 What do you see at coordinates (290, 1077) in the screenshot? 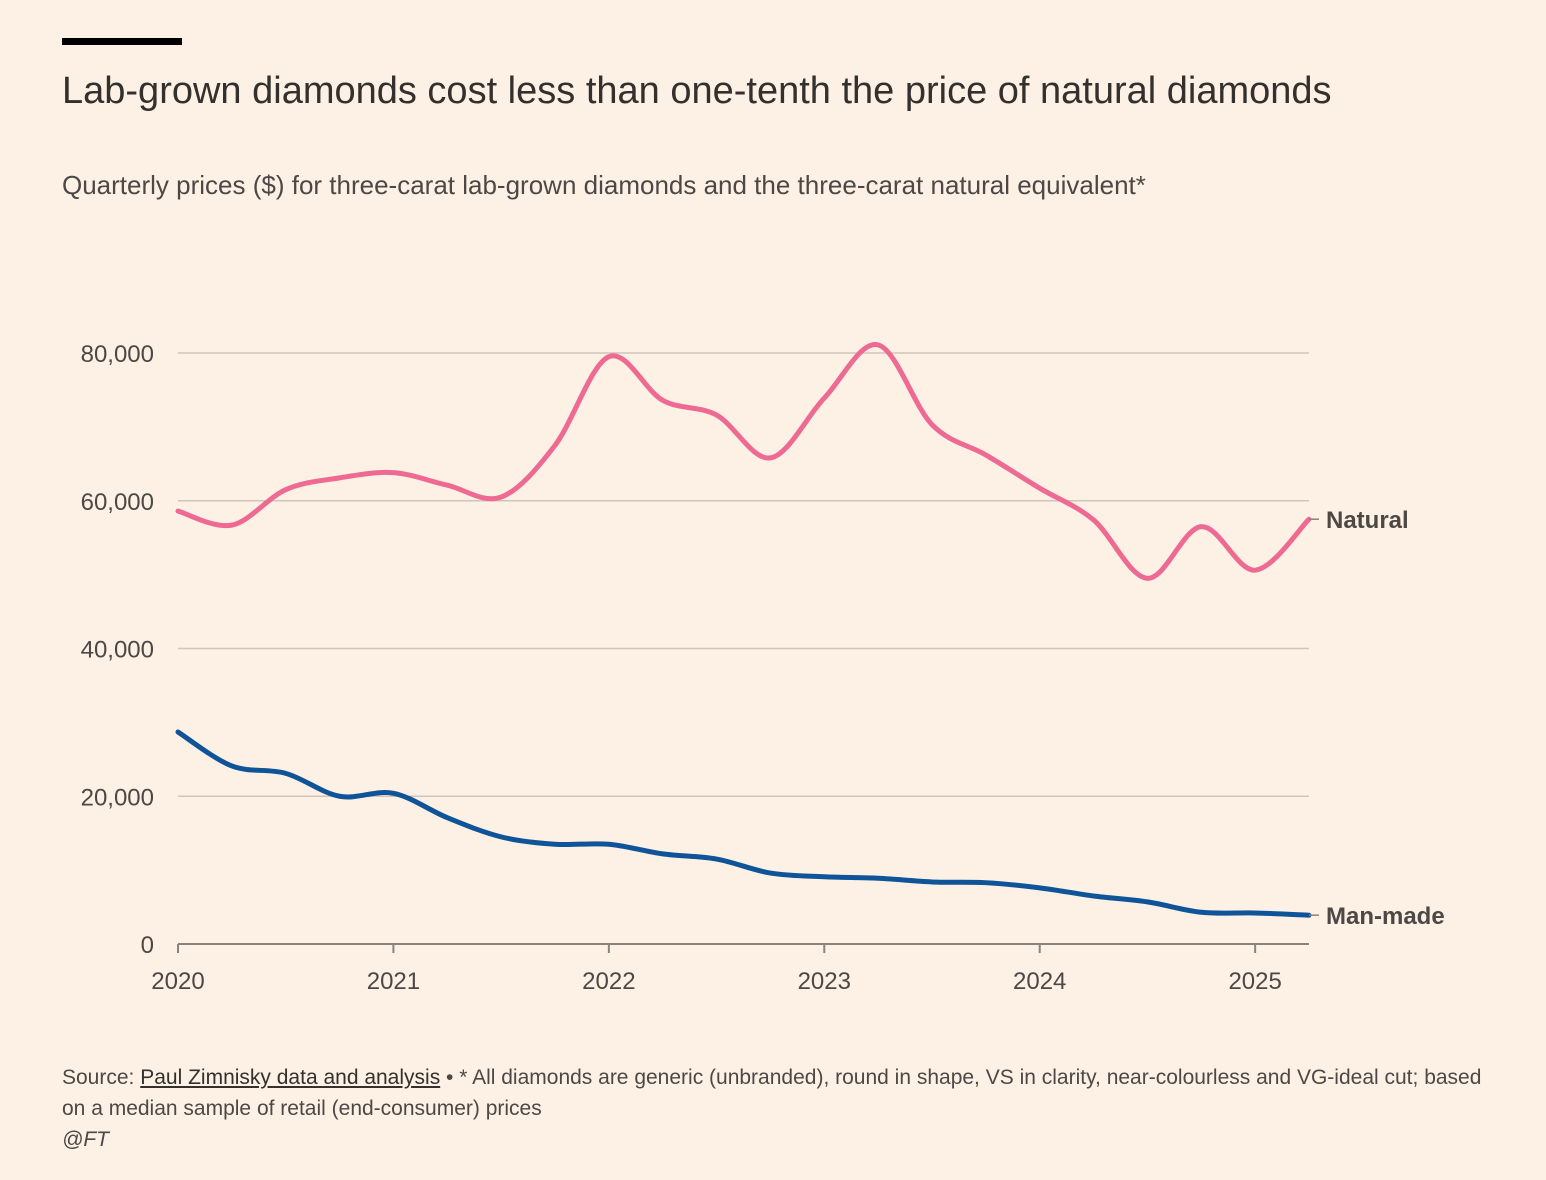
I see `source-link: Paul Zimnisky data and analysis` at bounding box center [290, 1077].